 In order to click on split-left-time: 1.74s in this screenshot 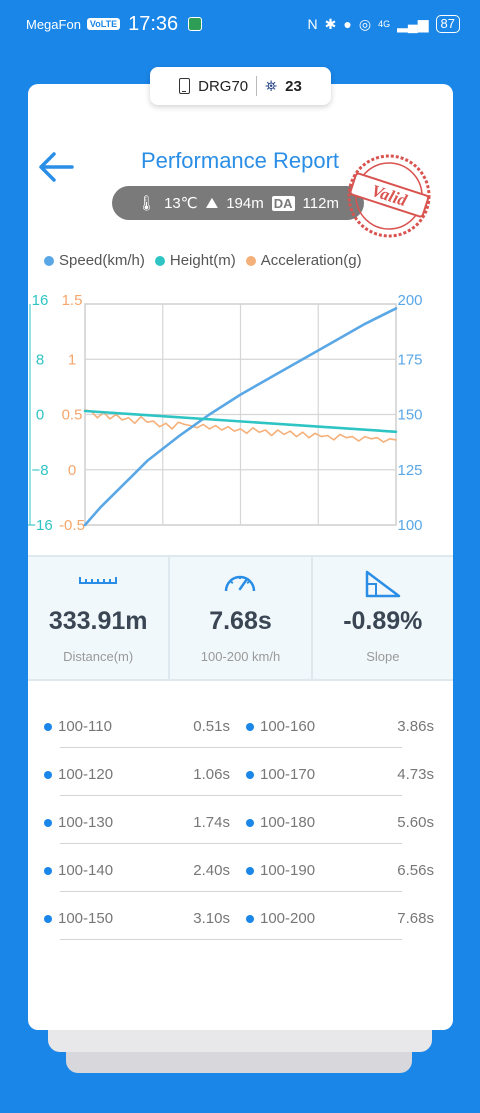, I will do `click(211, 822)`.